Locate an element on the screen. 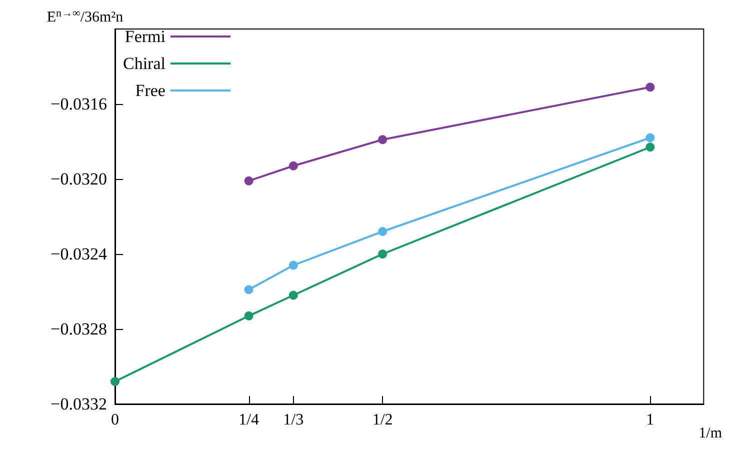 The height and width of the screenshot is (457, 733). y-tick-label: −0.0328 is located at coordinates (78, 329).